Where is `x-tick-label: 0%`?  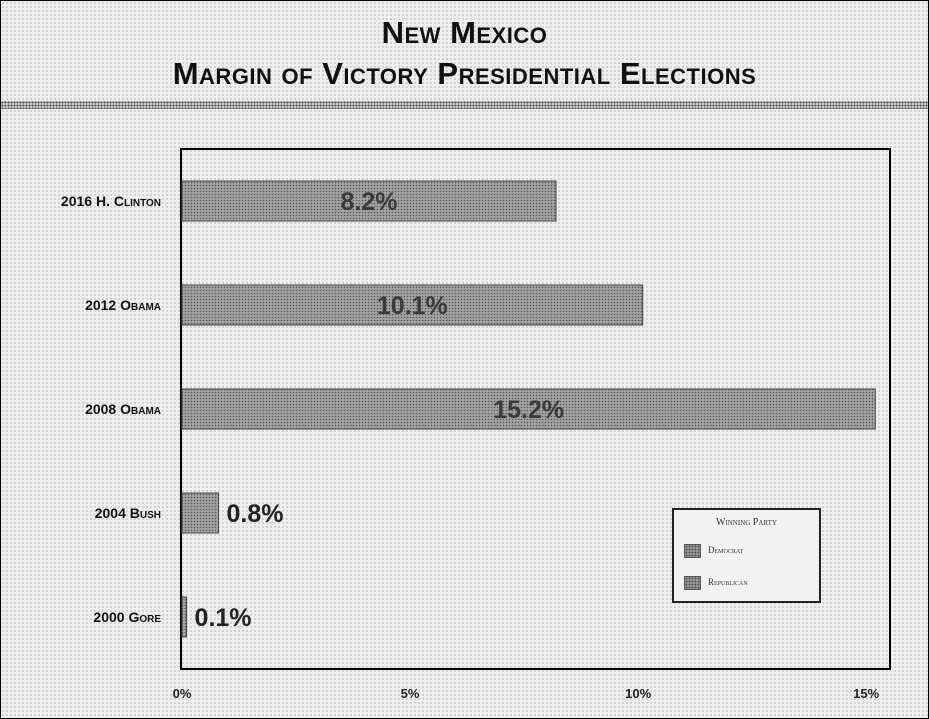
x-tick-label: 0% is located at coordinates (182, 693).